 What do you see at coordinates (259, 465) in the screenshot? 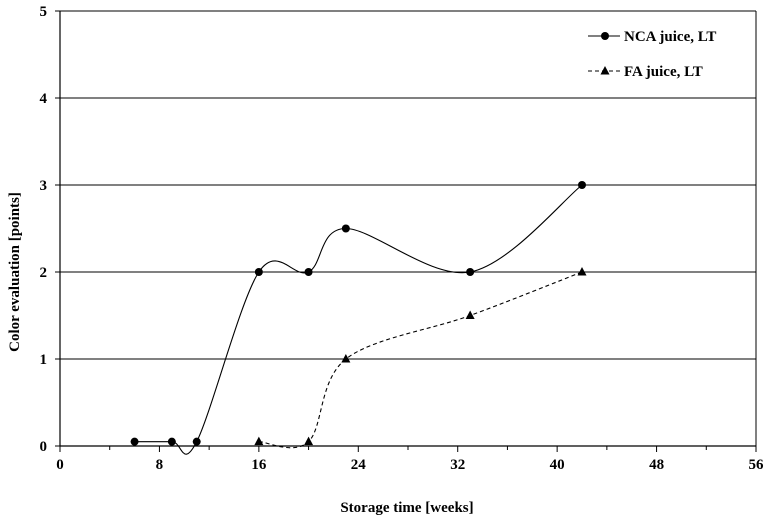
I see `x-tick-label: 16` at bounding box center [259, 465].